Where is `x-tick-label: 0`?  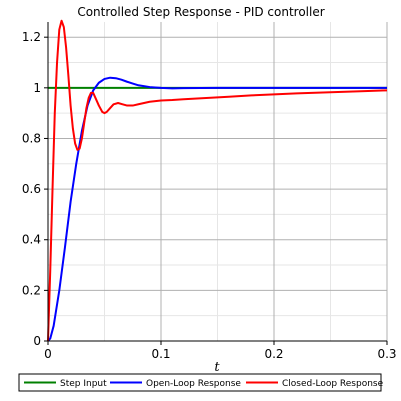 x-tick-label: 0 is located at coordinates (48, 354).